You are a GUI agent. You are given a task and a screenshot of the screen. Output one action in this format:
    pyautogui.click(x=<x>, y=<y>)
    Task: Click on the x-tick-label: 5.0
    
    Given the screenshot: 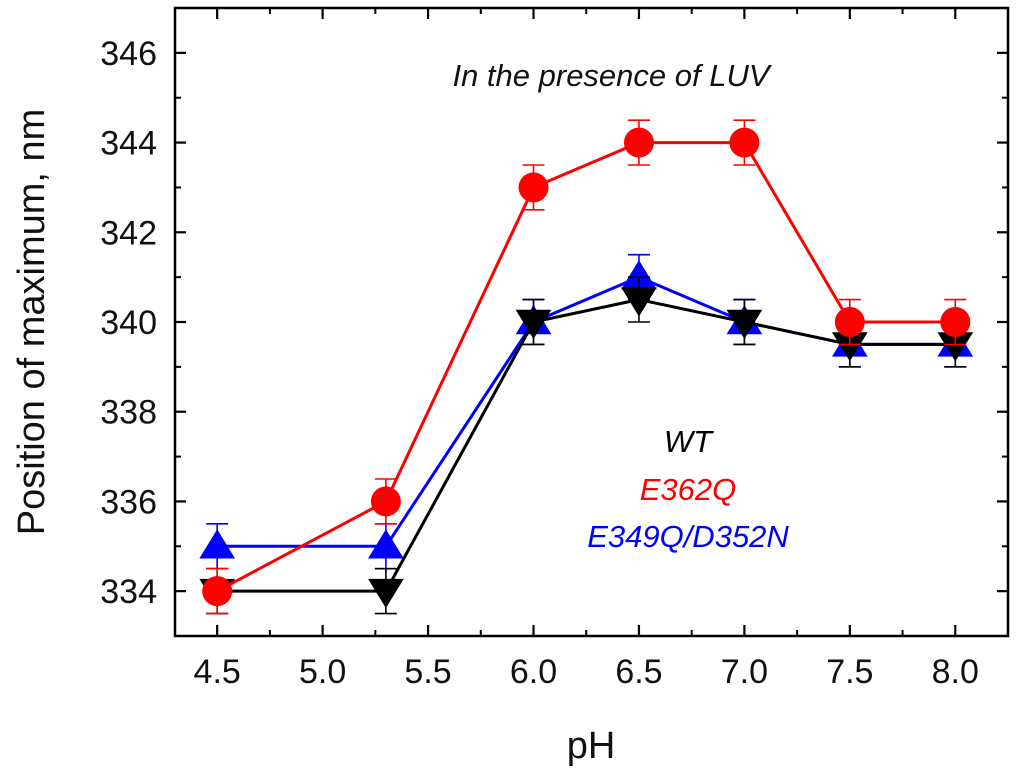 What is the action you would take?
    pyautogui.click(x=322, y=672)
    